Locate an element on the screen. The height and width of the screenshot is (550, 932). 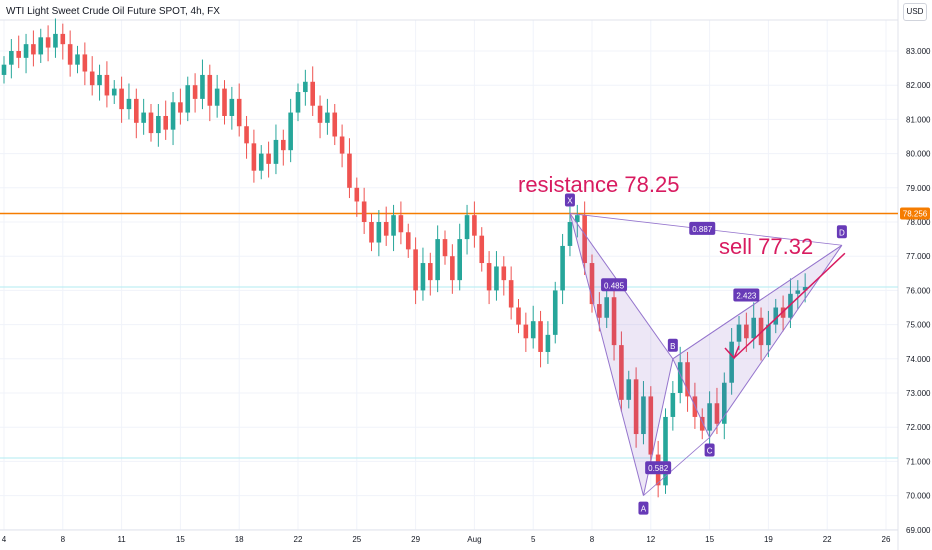
point-badge-b is located at coordinates (672, 345).